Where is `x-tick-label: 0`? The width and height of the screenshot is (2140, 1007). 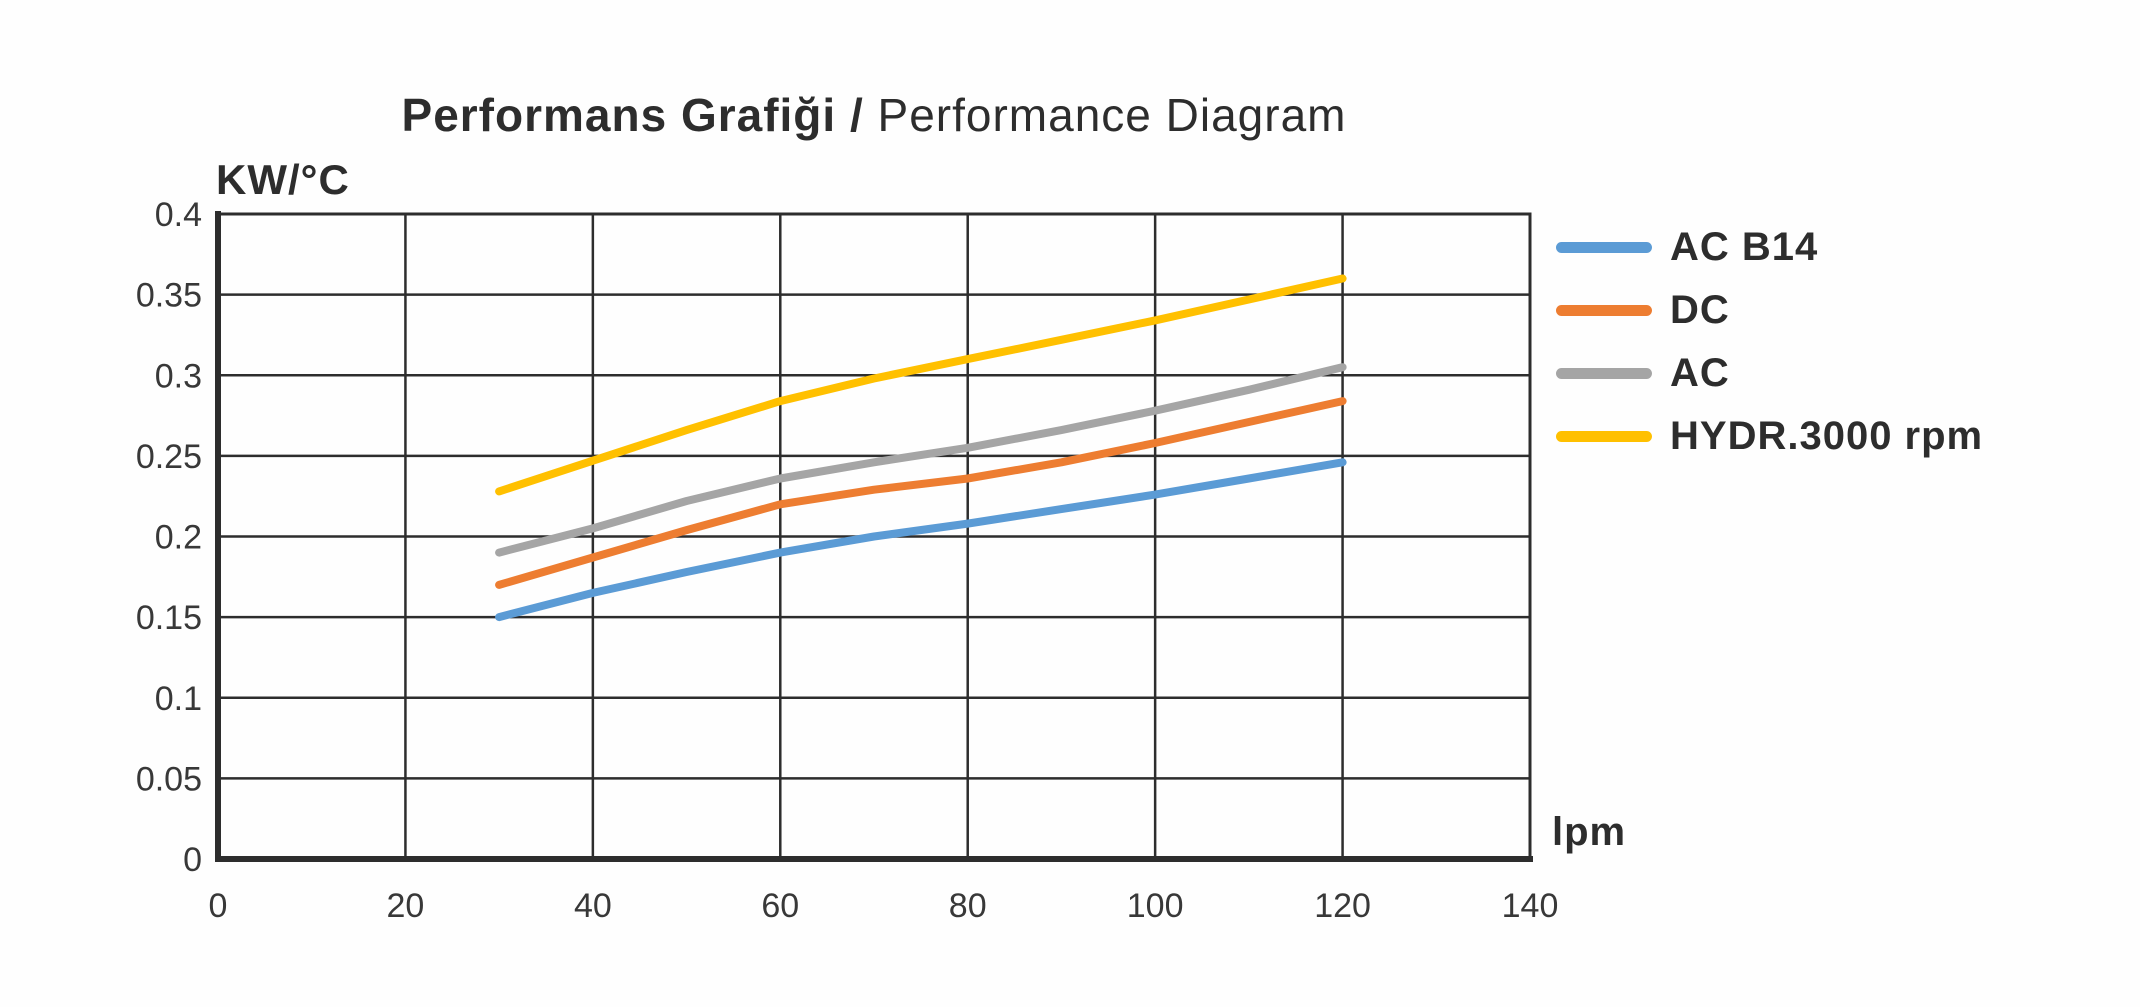 x-tick-label: 0 is located at coordinates (218, 906).